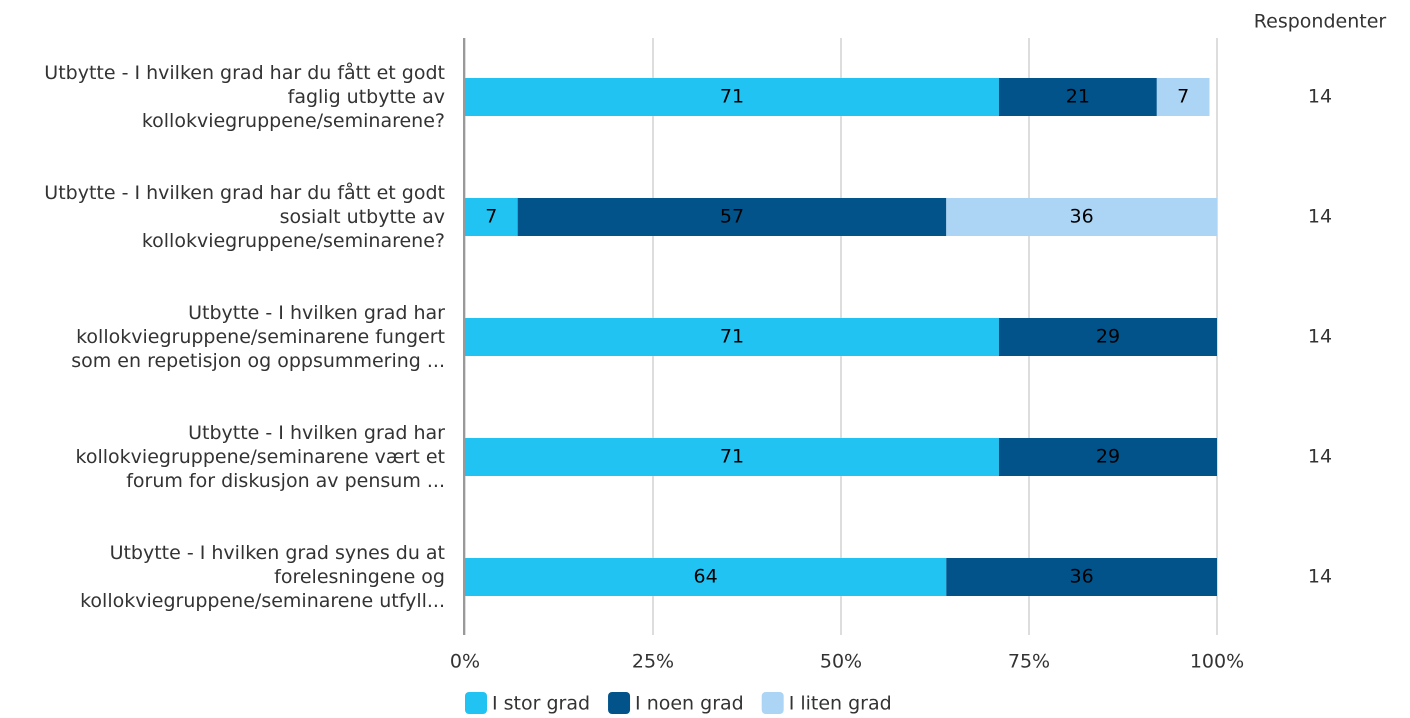  I want to click on x-tick-label: 100%, so click(1217, 662).